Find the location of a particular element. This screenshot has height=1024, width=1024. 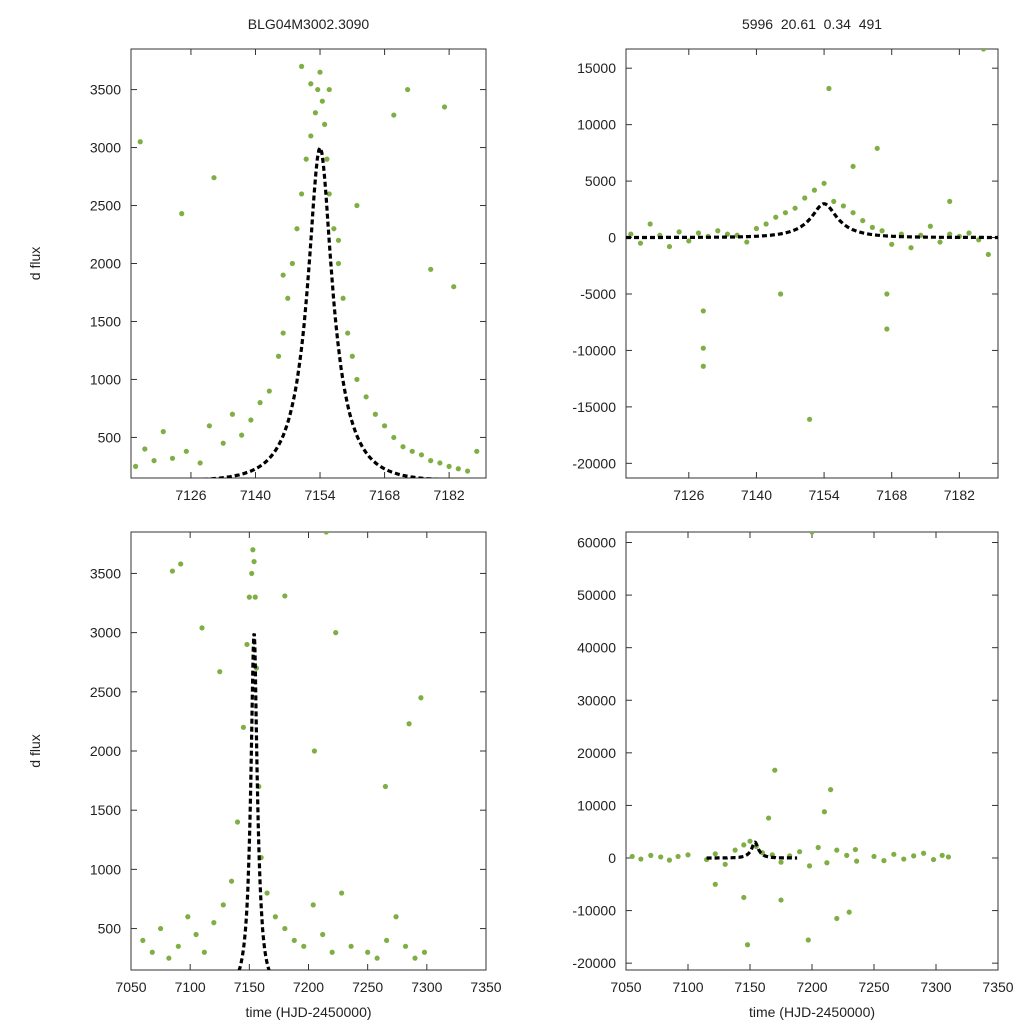

y-tick-label: 3000 is located at coordinates (105, 148).